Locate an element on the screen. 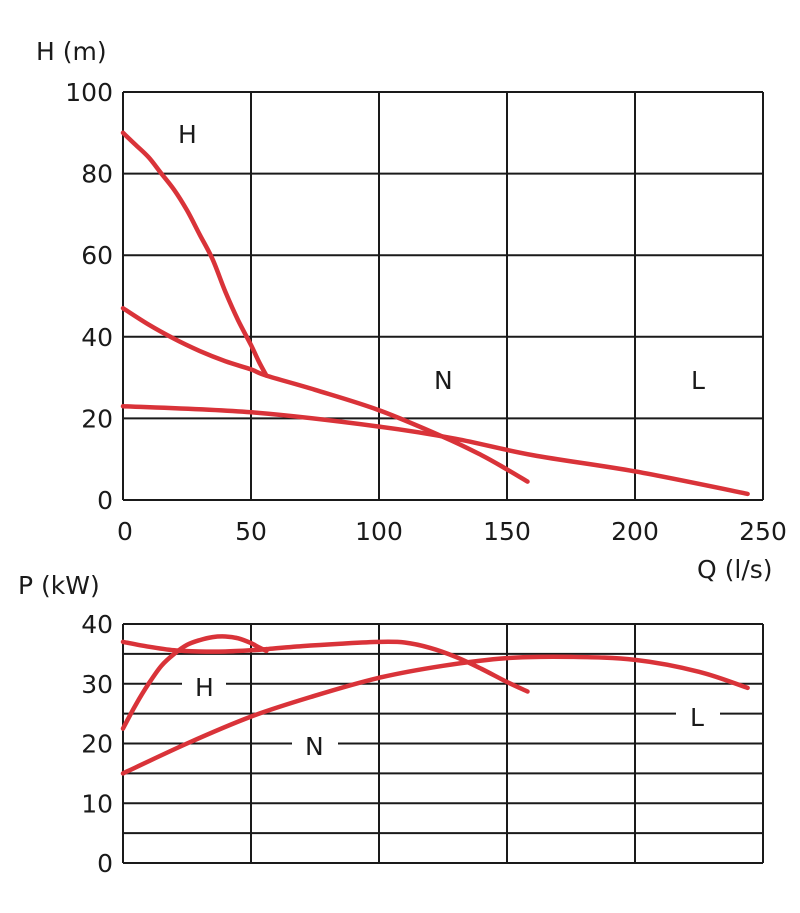 This screenshot has height=913, width=800. power-curve-n is located at coordinates (397, 666).